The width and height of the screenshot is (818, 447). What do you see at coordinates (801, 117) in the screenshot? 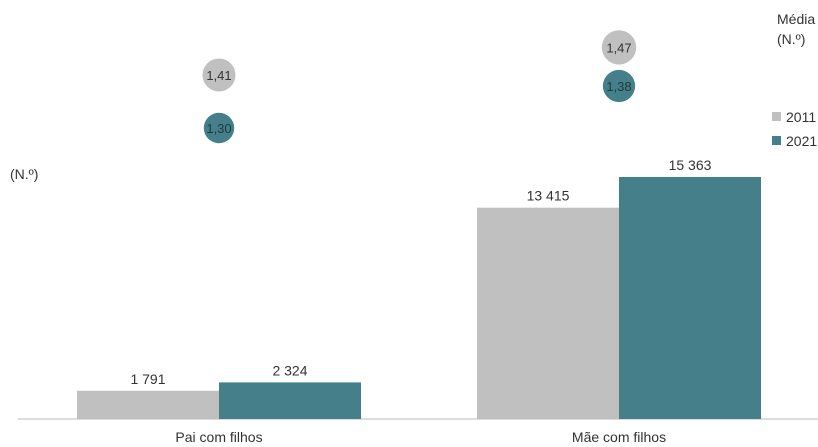
I see `legend-label-2011: 2011` at bounding box center [801, 117].